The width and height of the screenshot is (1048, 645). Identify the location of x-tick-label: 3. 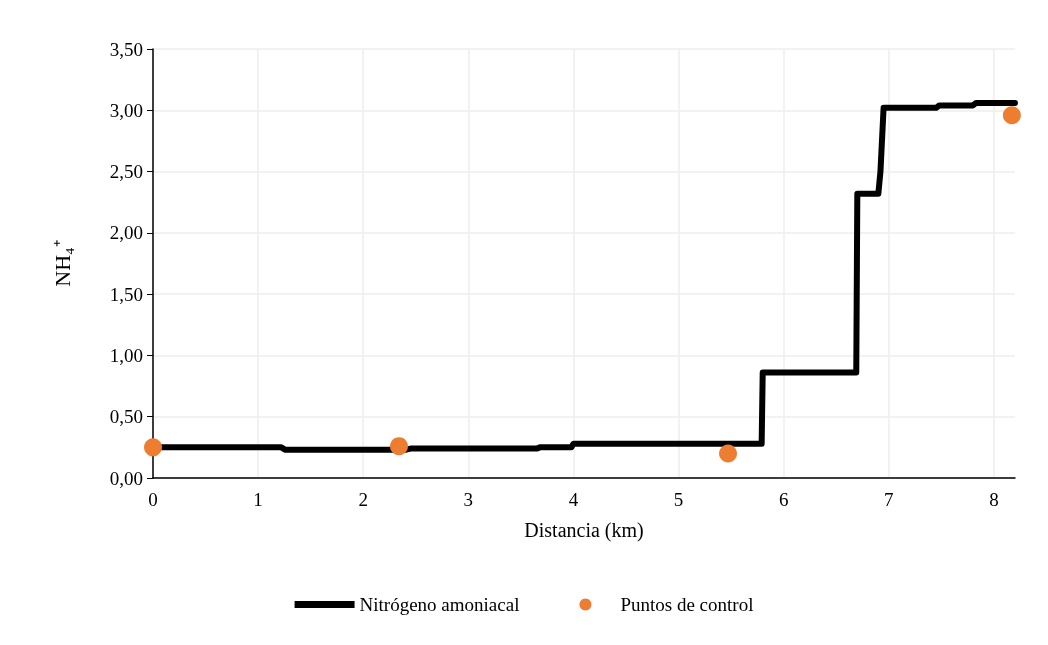
(468, 499).